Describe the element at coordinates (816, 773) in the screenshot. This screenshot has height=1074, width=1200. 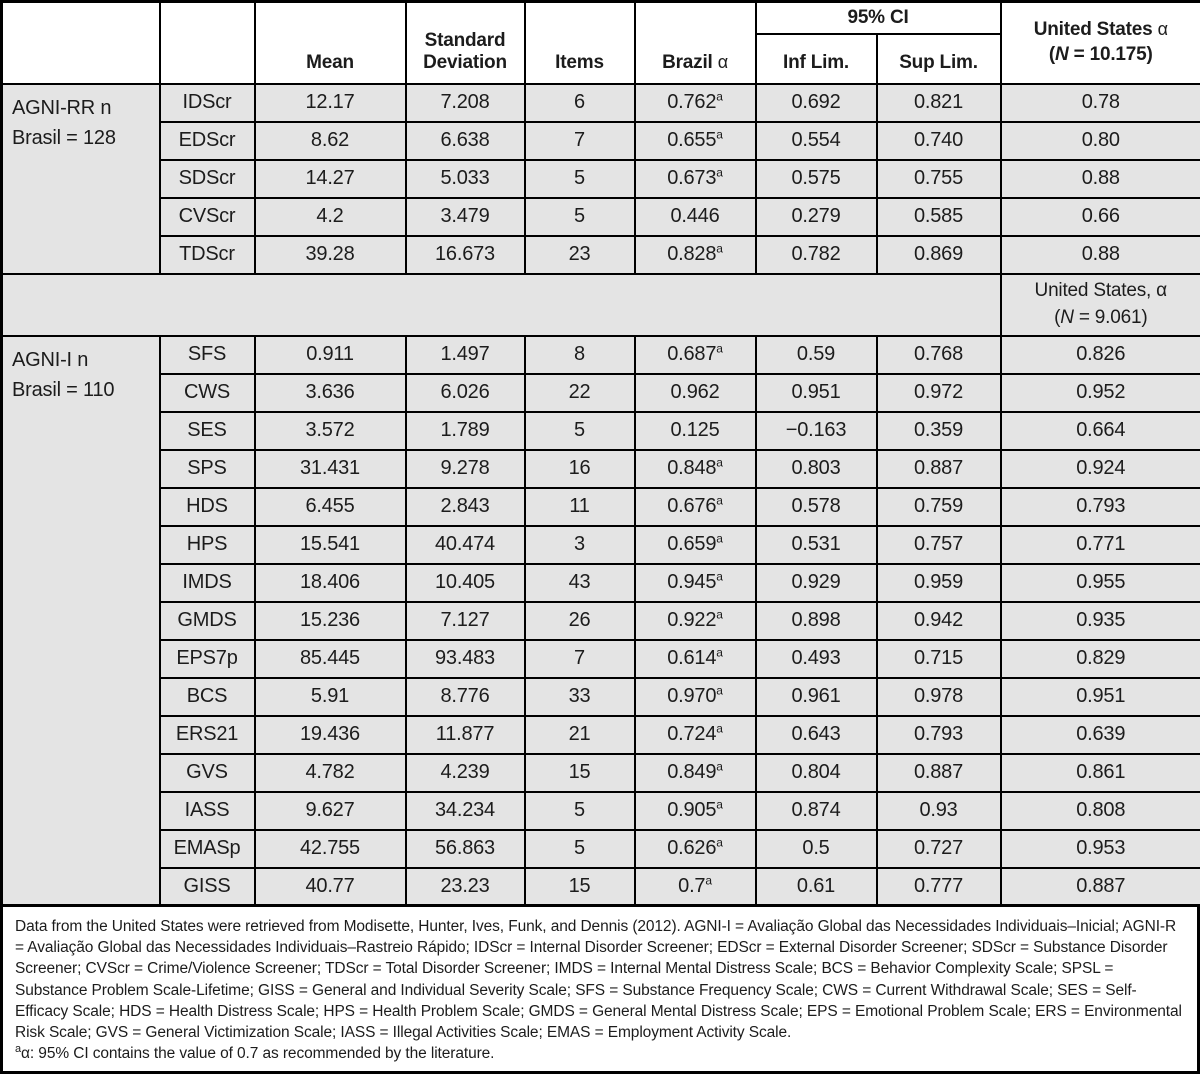
I see `inf-lim-cell: 0.804` at that location.